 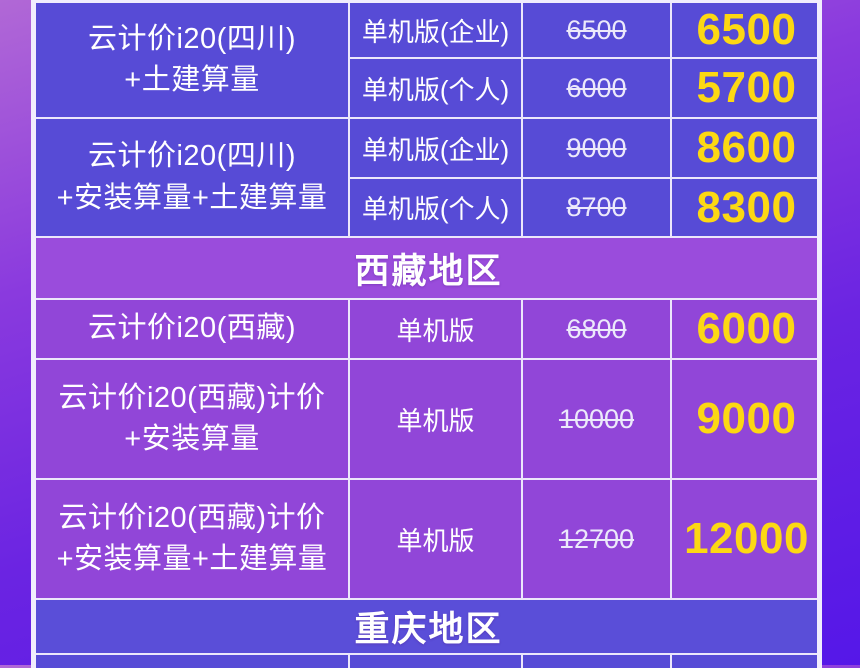 I want to click on section-title: 西藏地区, so click(x=428, y=271).